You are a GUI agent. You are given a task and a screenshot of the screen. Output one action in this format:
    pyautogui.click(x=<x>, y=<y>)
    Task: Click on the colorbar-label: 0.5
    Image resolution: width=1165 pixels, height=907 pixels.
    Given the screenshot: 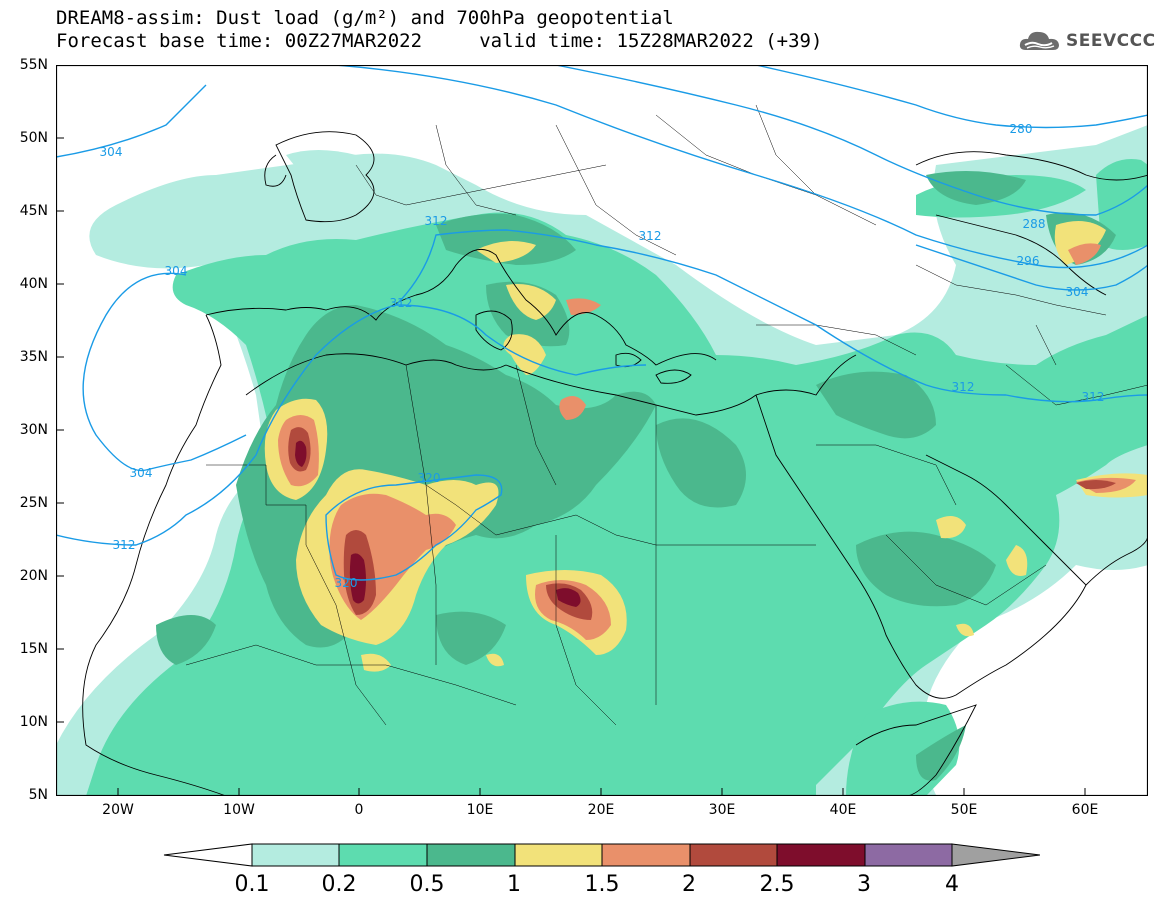 What is the action you would take?
    pyautogui.click(x=427, y=884)
    